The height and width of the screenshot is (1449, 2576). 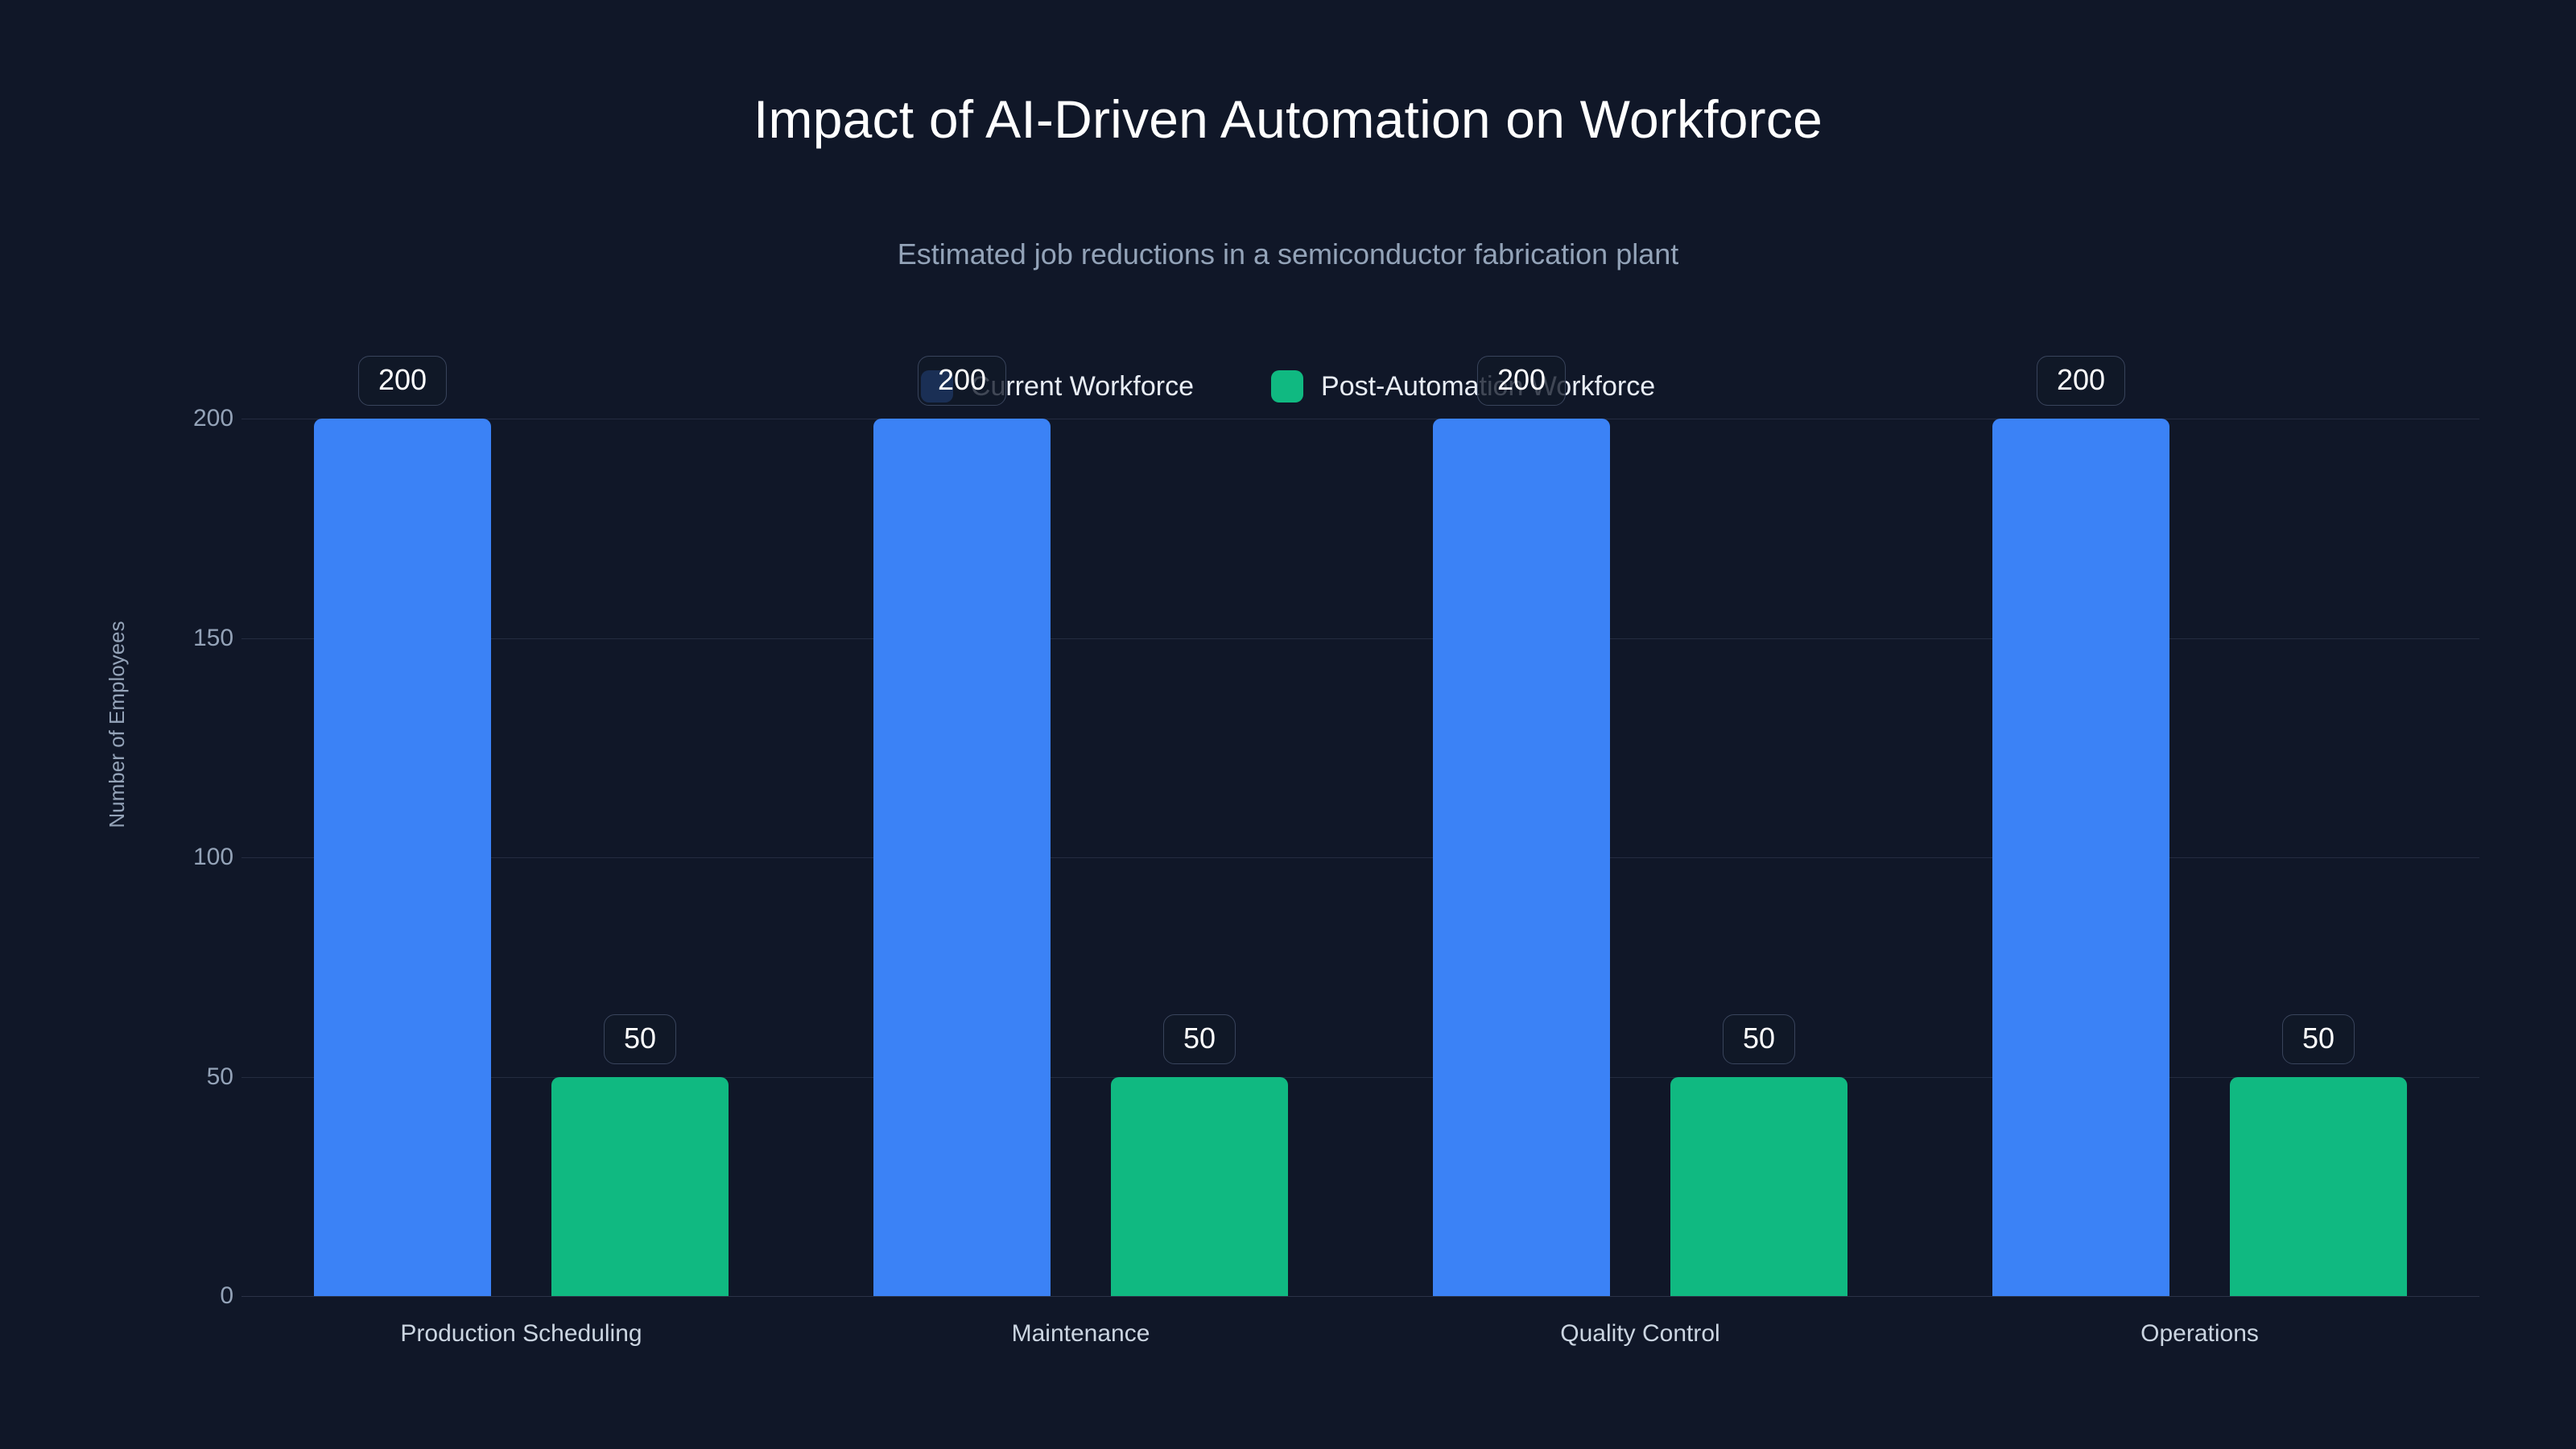 I want to click on x-axis-category-label: Quality Control, so click(x=1640, y=1333).